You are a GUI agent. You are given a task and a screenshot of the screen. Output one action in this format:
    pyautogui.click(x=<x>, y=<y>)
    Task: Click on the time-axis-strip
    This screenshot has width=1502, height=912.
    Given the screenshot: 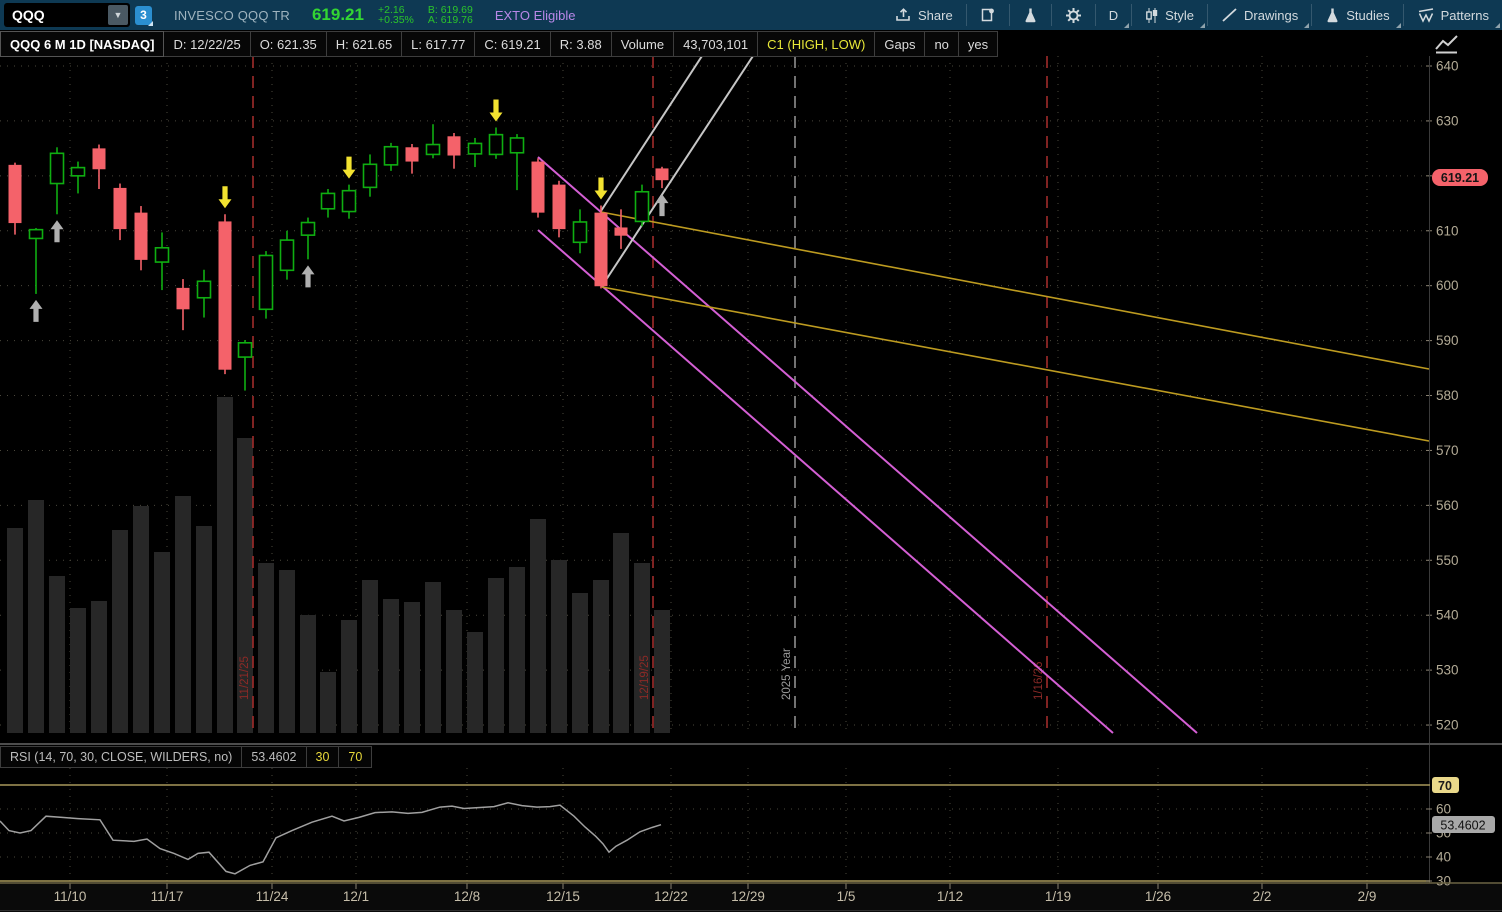 What is the action you would take?
    pyautogui.click(x=751, y=898)
    